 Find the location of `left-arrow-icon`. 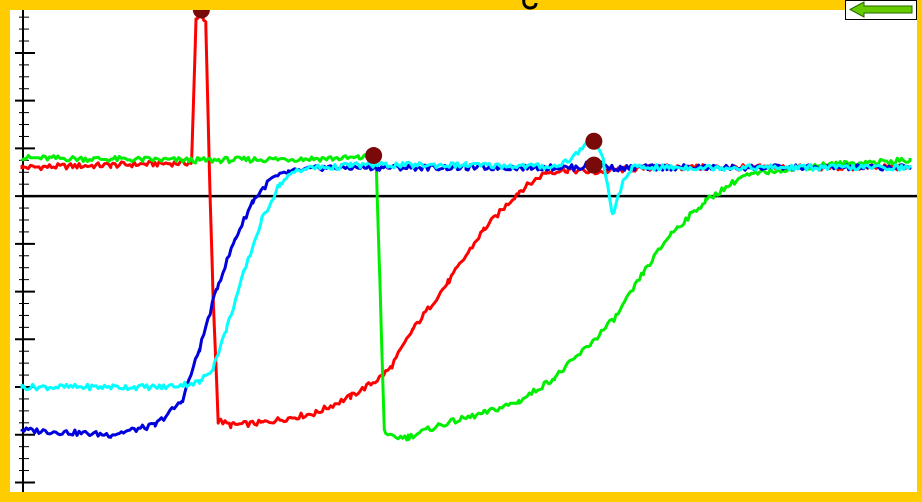

left-arrow-icon is located at coordinates (880, 9).